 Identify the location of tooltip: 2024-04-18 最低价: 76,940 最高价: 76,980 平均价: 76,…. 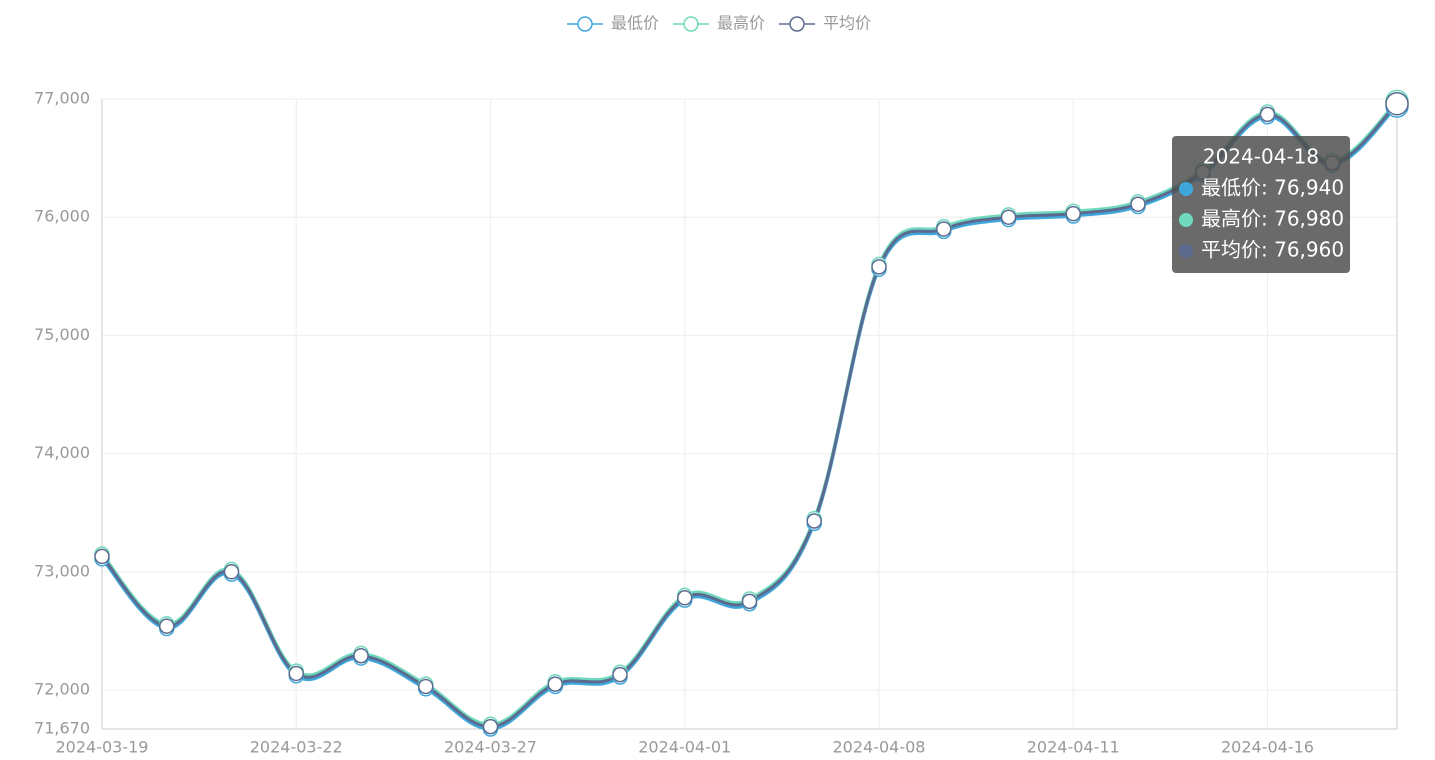
(1261, 204).